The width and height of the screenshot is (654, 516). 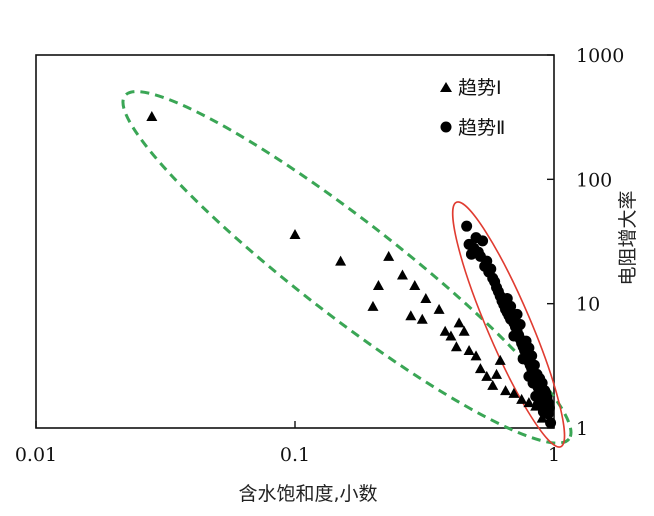 What do you see at coordinates (585, 242) in the screenshot?
I see `y-axis-ticks: 1 10 100 1000` at bounding box center [585, 242].